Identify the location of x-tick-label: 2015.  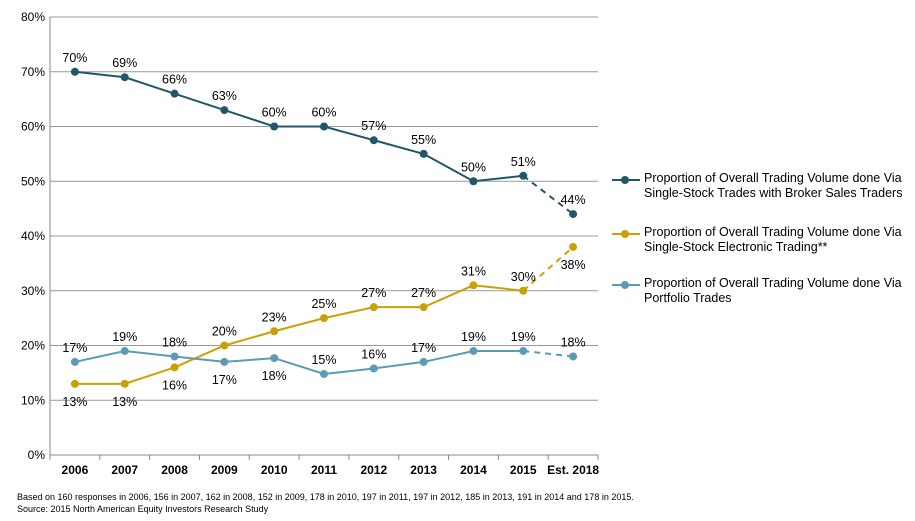
(523, 470).